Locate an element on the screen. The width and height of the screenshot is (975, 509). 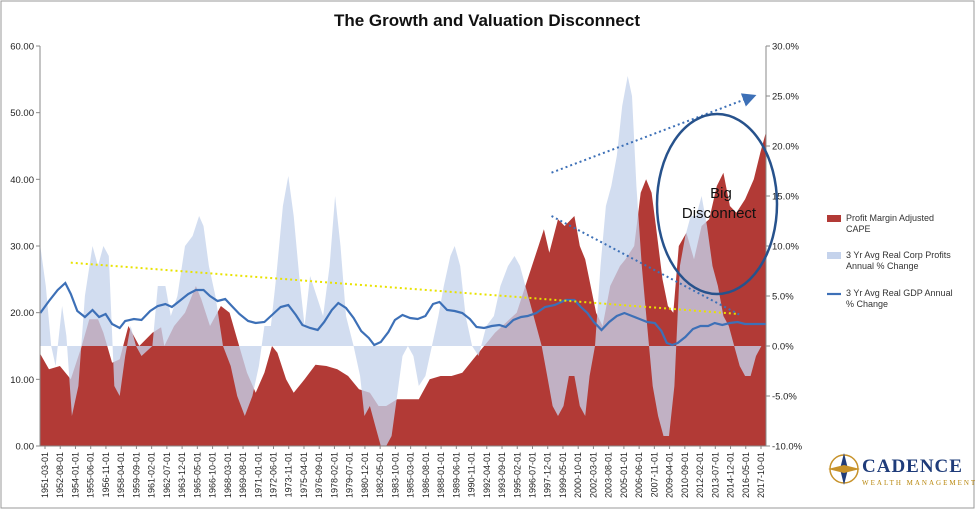
x-tick-label: 1986-08-01 is located at coordinates (426, 475).